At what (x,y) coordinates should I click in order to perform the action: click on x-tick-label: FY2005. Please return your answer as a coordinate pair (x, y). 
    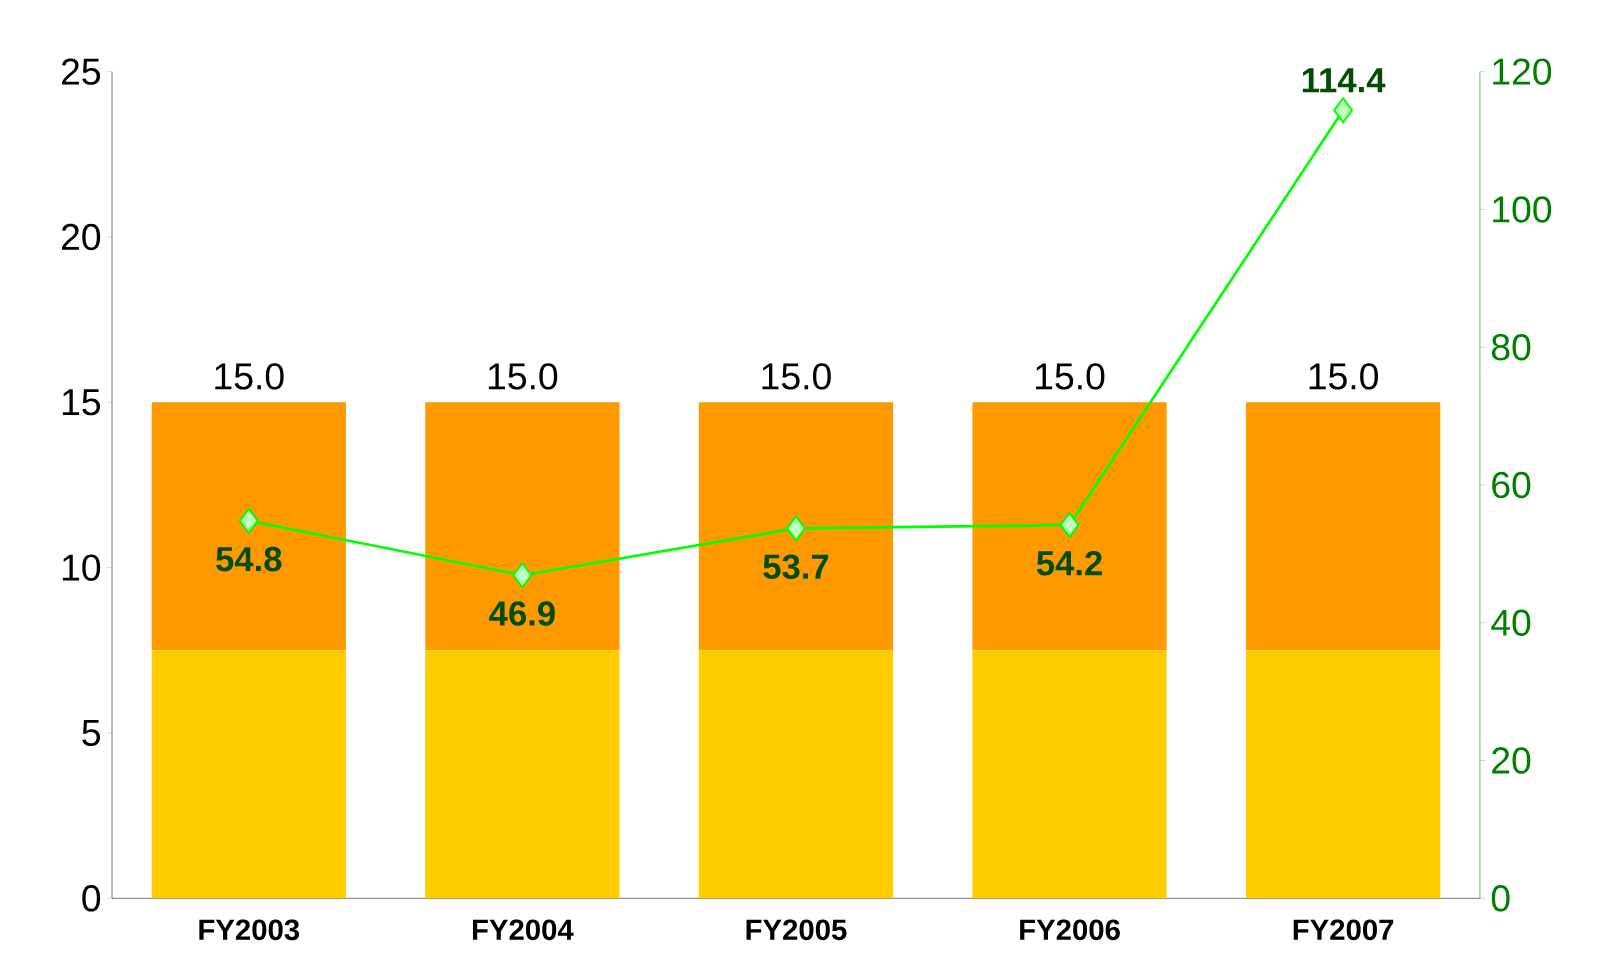
    Looking at the image, I should click on (796, 930).